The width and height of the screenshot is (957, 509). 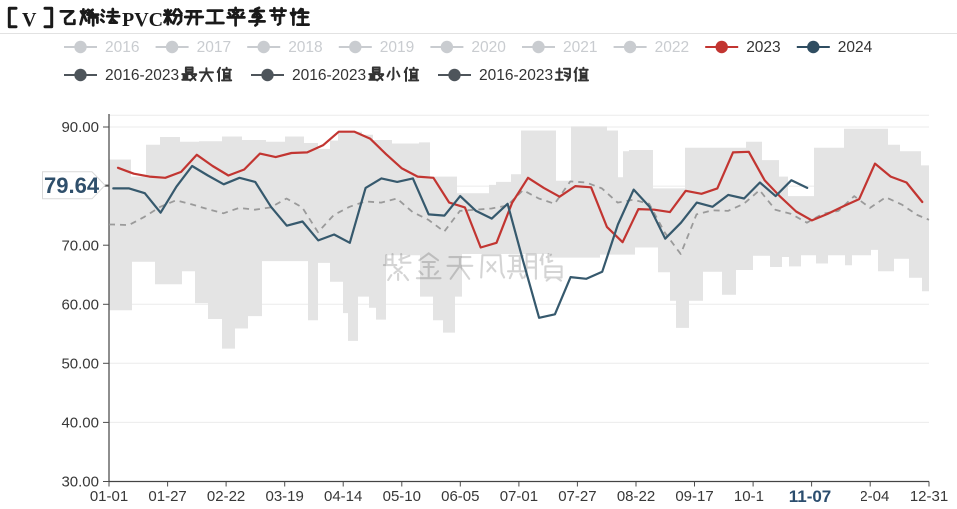 What do you see at coordinates (72, 185) in the screenshot?
I see `svg-text: 79.64` at bounding box center [72, 185].